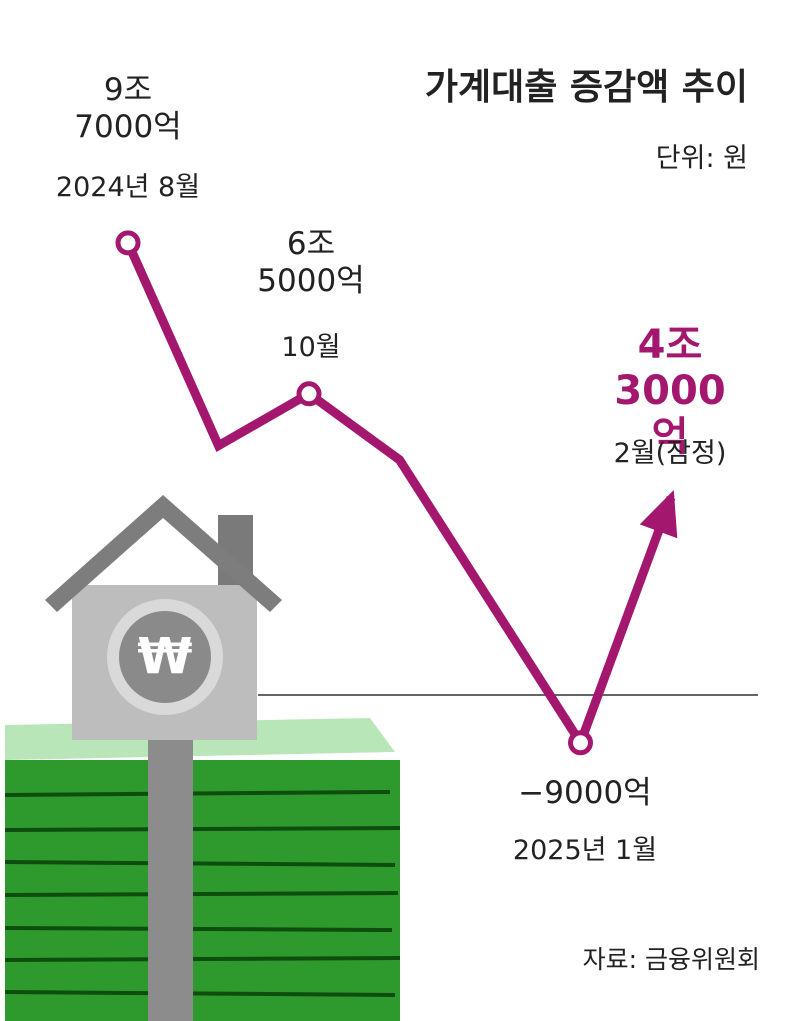  I want to click on category-label: 2월(잠정), so click(670, 453).